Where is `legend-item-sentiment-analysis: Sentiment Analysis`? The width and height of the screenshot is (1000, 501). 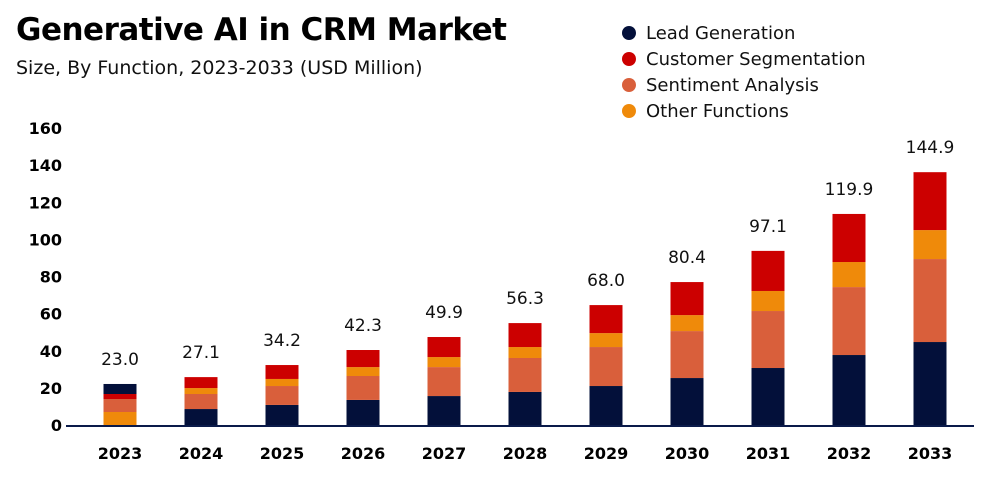 legend-item-sentiment-analysis: Sentiment Analysis is located at coordinates (744, 85).